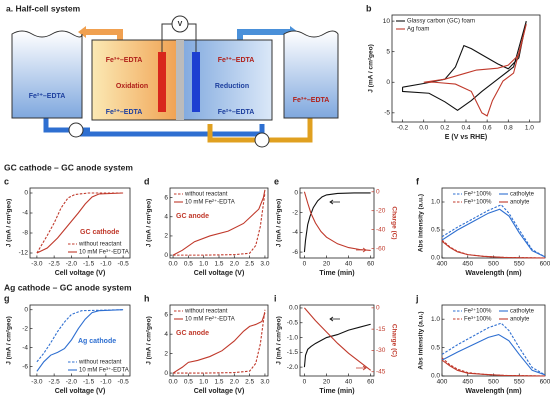  Describe the element at coordinates (369, 8) in the screenshot. I see `panel-label: b` at that location.